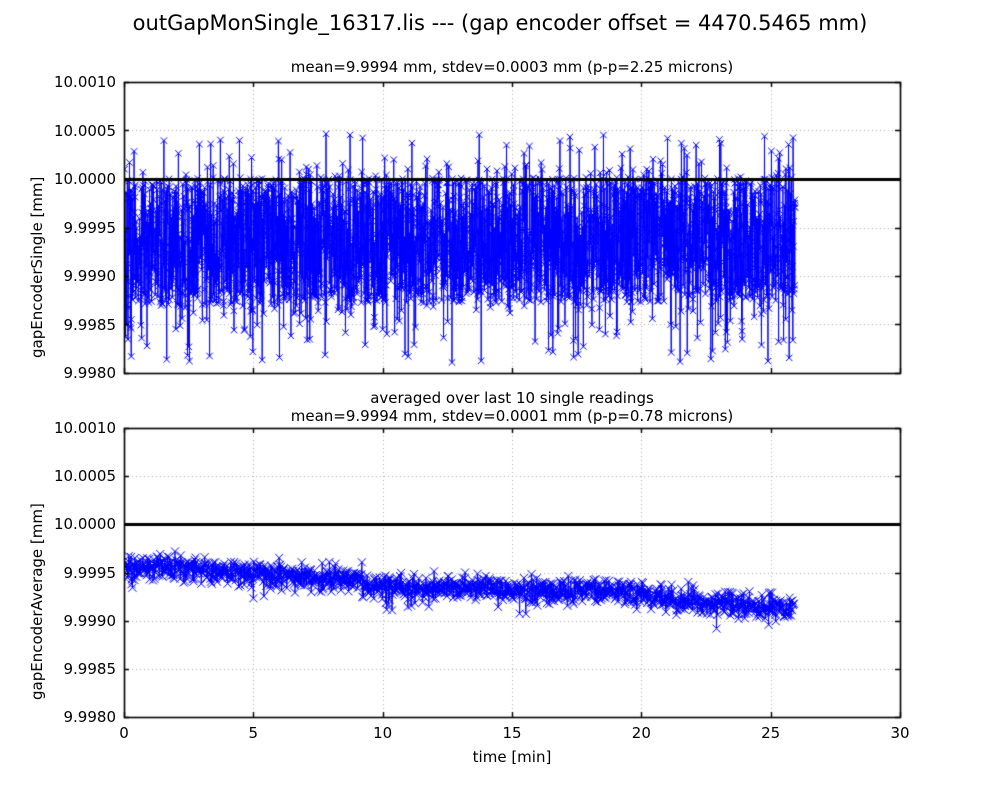 This screenshot has height=800, width=1000. I want to click on x-tick-label: 25, so click(771, 733).